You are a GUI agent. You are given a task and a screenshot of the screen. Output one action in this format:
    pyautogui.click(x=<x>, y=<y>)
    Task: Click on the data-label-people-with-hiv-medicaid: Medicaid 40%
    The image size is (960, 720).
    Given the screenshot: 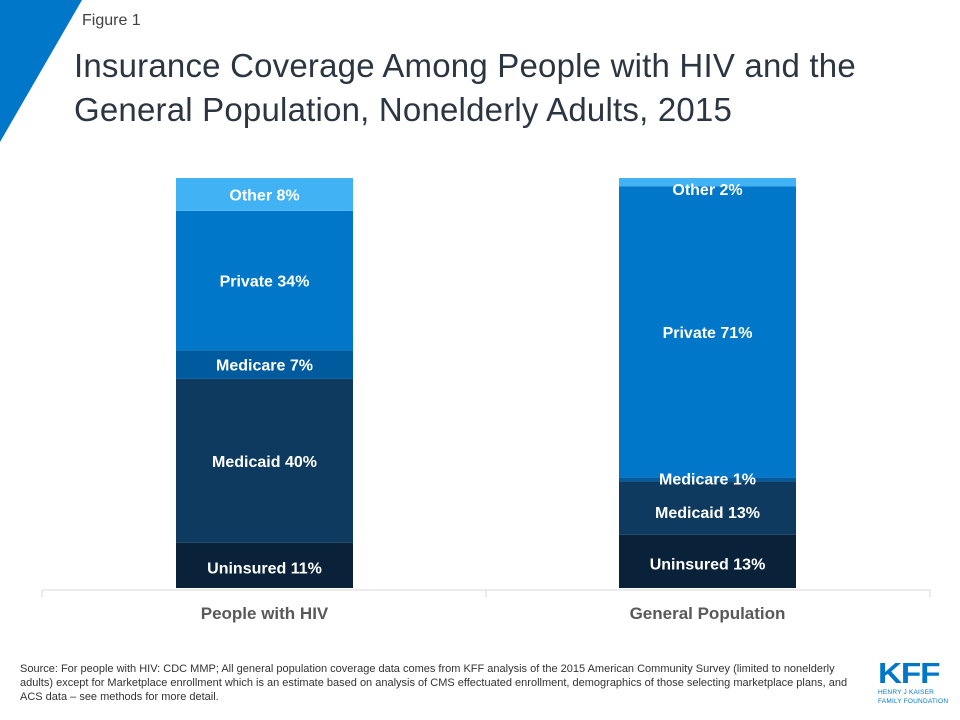 What is the action you would take?
    pyautogui.click(x=264, y=462)
    